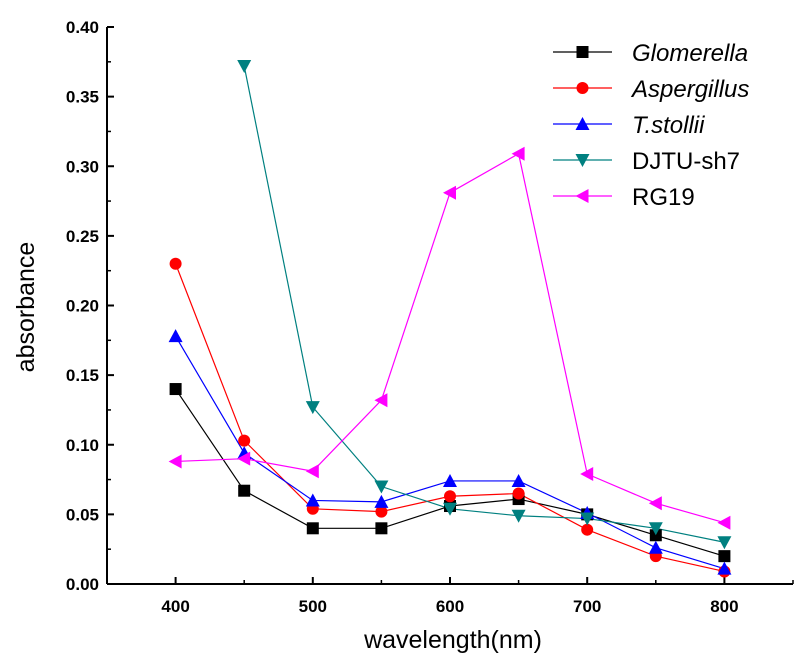 The image size is (798, 657). I want to click on x-axis-title: wavelength(nm), so click(452, 640).